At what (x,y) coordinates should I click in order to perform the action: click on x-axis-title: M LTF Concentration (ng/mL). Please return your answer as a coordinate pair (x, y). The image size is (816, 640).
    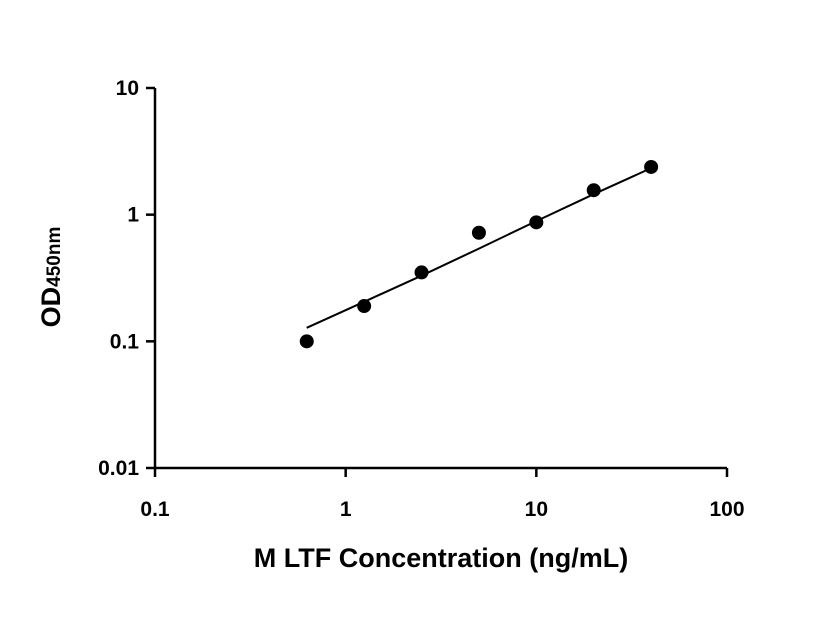
    Looking at the image, I should click on (441, 558).